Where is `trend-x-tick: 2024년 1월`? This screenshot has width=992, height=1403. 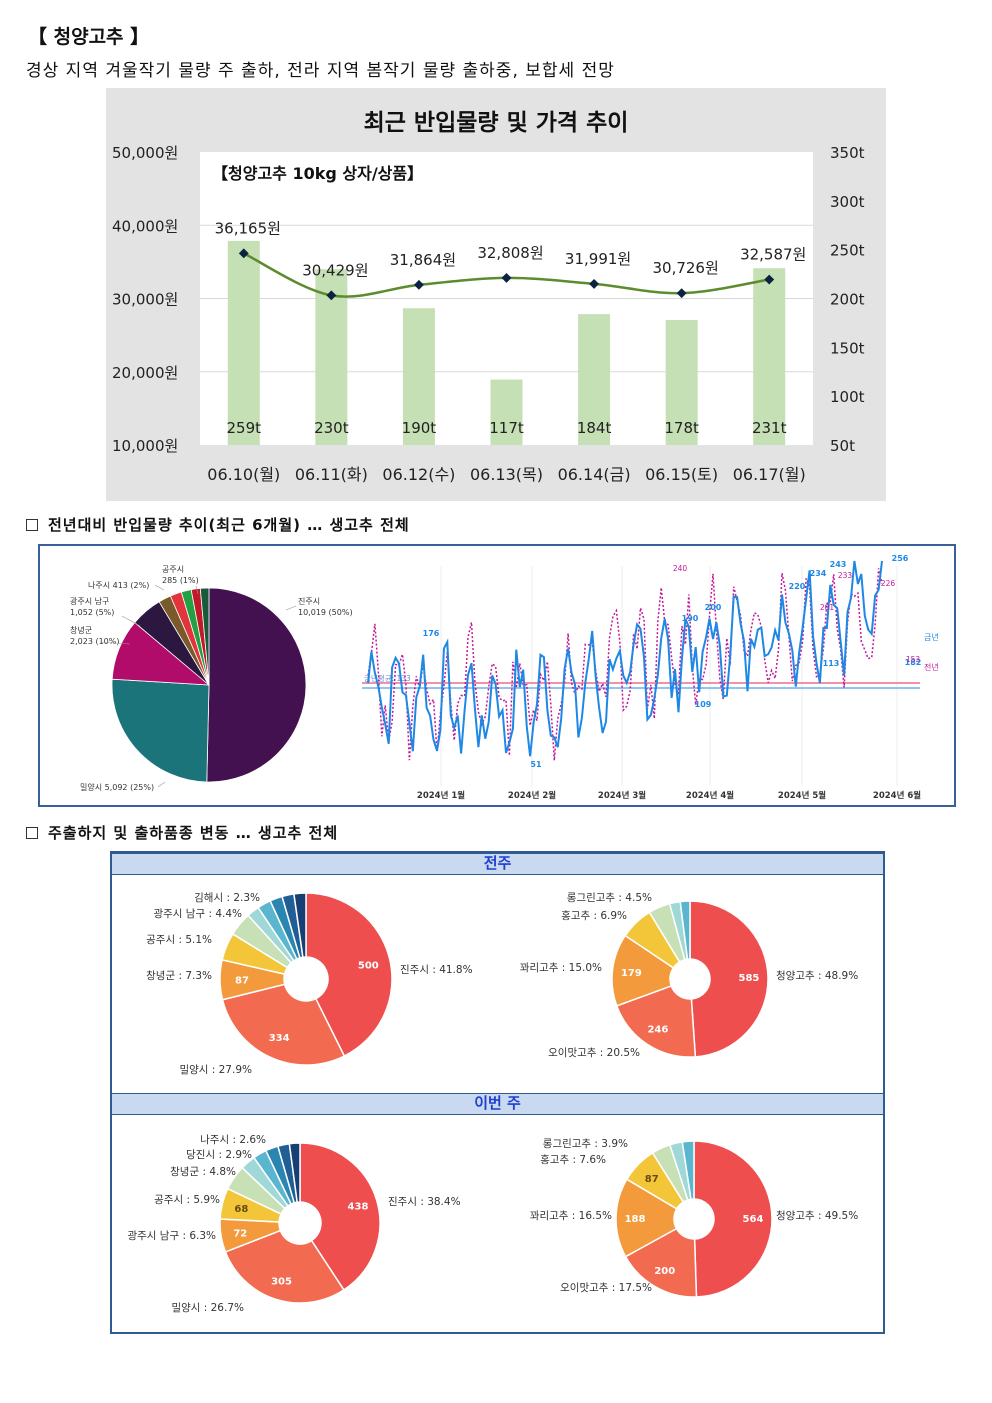
trend-x-tick: 2024년 1월 is located at coordinates (441, 795).